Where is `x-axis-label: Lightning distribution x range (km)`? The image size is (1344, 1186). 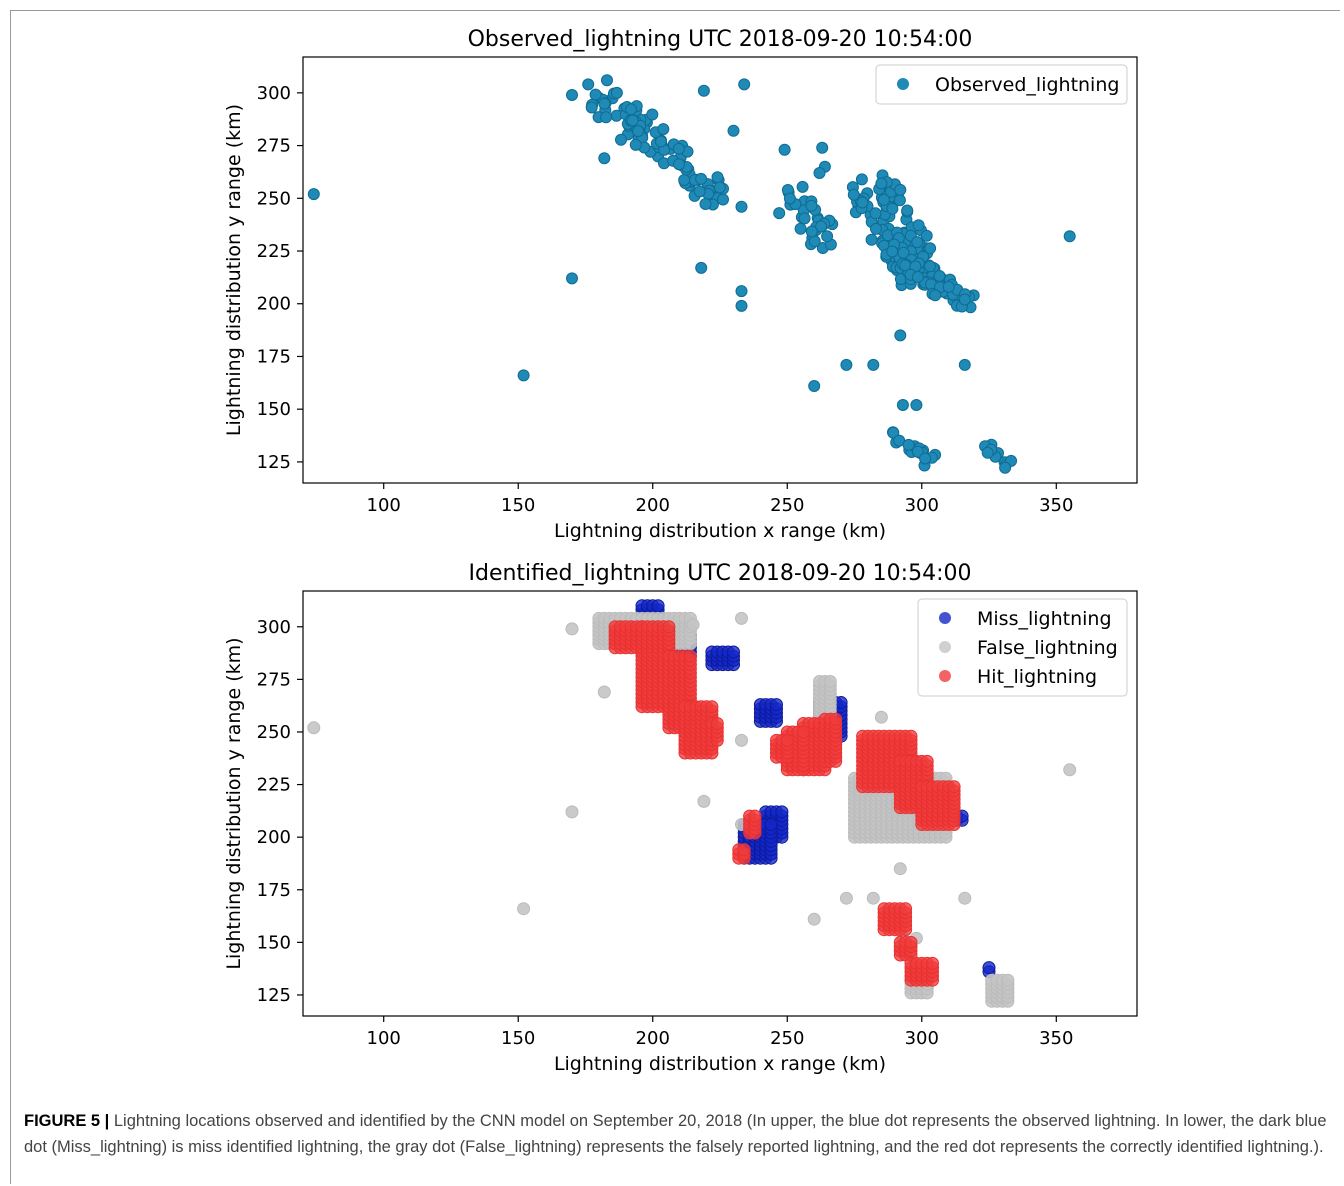 x-axis-label: Lightning distribution x range (km) is located at coordinates (720, 531).